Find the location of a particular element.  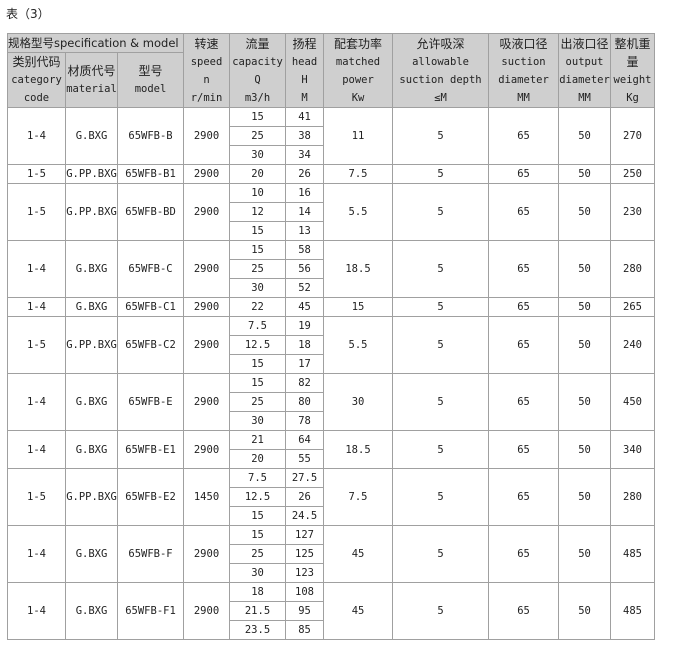

model-cell: 65WFB-B is located at coordinates (150, 136).